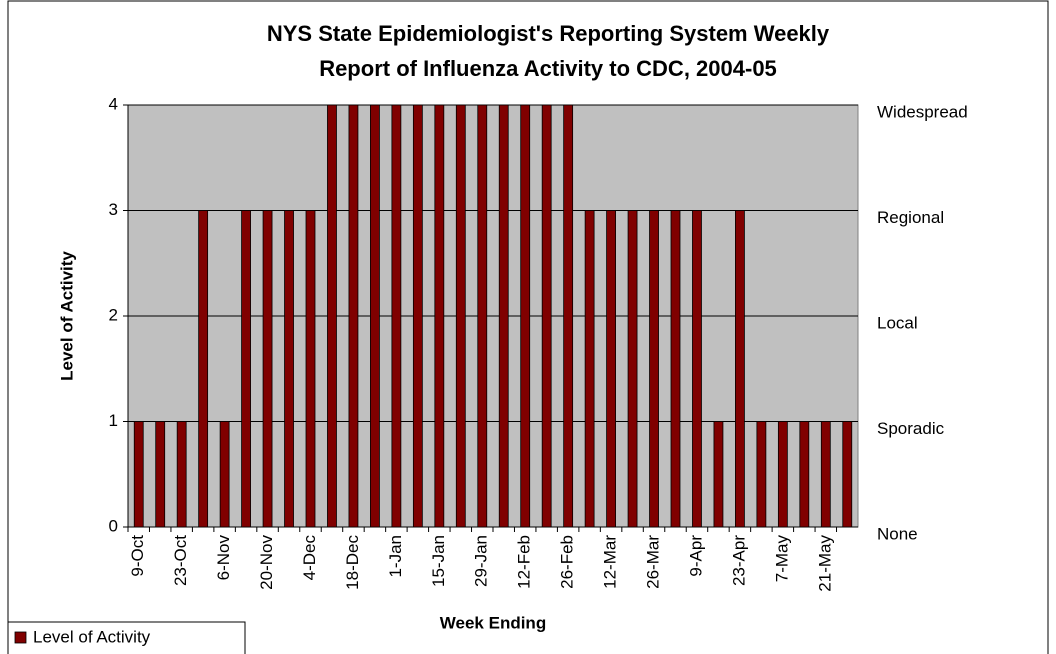  Describe the element at coordinates (66, 316) in the screenshot. I see `y-axis-title: Level of Activity` at that location.